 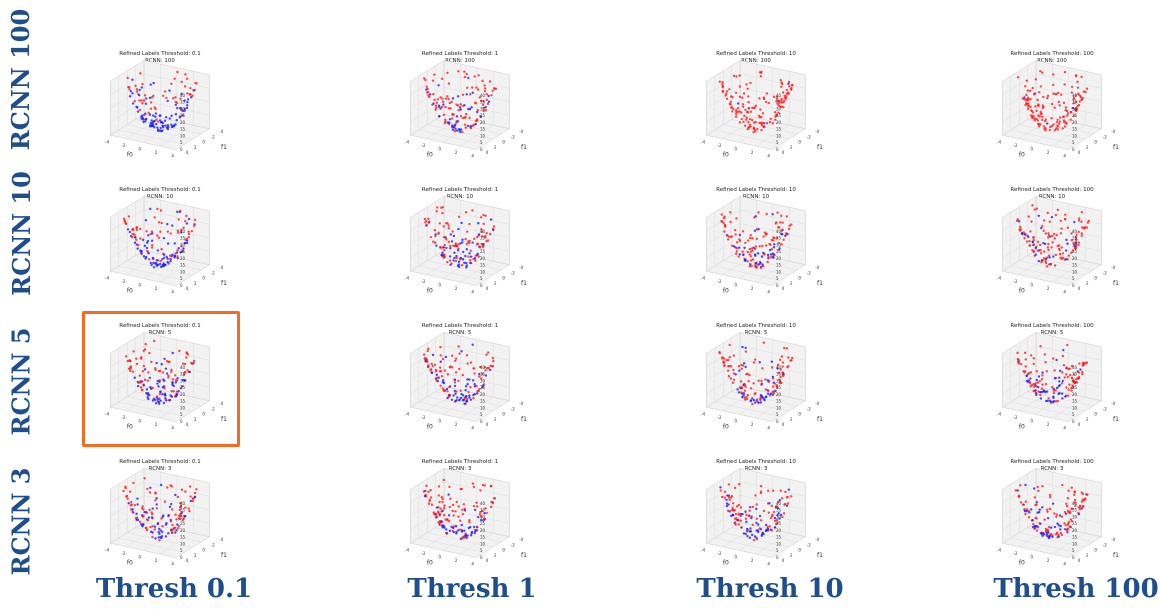 I want to click on y-tick-label: -4, so click(x=817, y=131).